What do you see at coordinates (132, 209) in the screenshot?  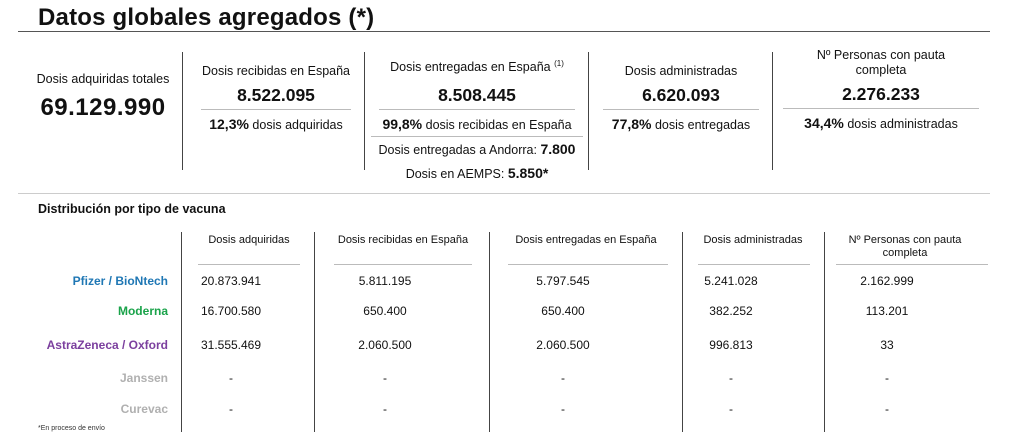 I see `distribution-title: Distribución por tipo de vacuna` at bounding box center [132, 209].